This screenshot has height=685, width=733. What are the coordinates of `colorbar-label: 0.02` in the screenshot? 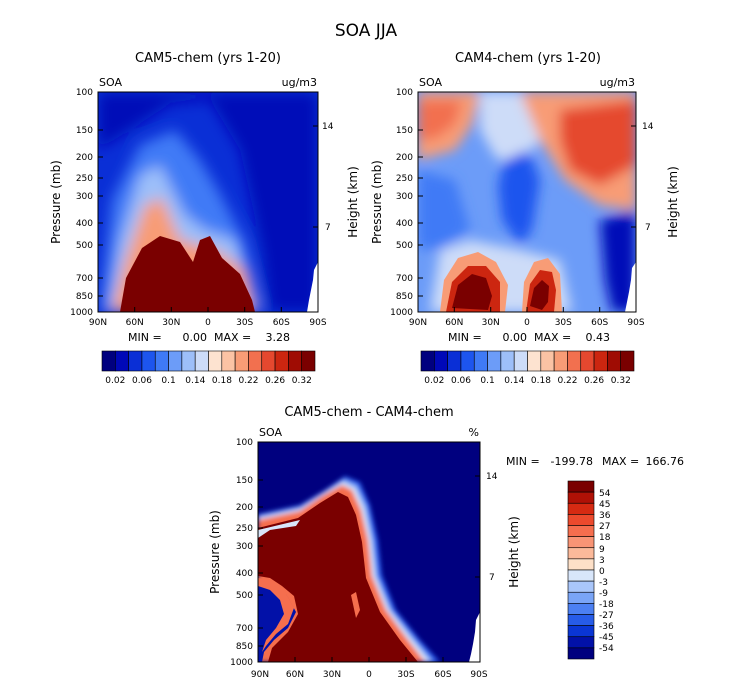 It's located at (115, 381).